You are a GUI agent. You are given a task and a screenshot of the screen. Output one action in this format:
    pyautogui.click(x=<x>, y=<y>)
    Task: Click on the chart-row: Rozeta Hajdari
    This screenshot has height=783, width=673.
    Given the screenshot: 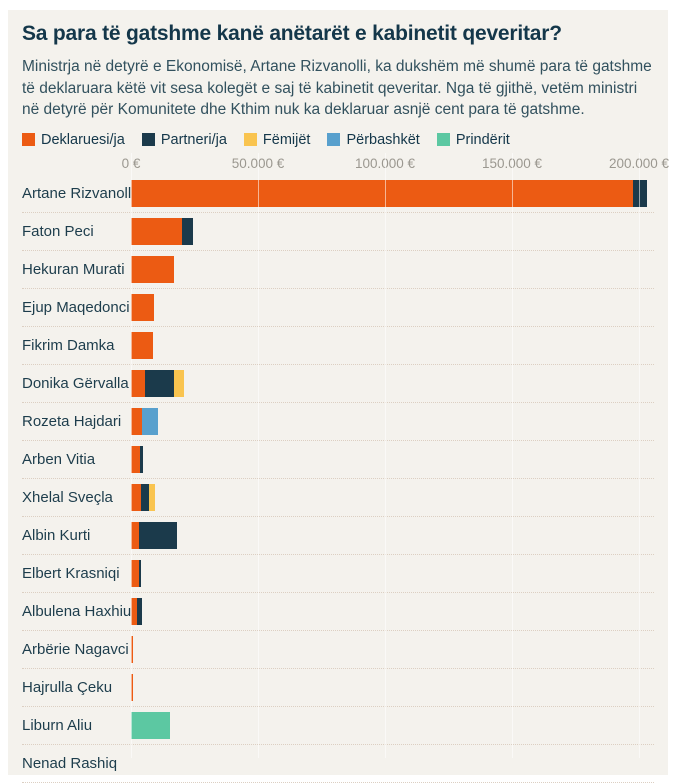 What is the action you would take?
    pyautogui.click(x=338, y=422)
    